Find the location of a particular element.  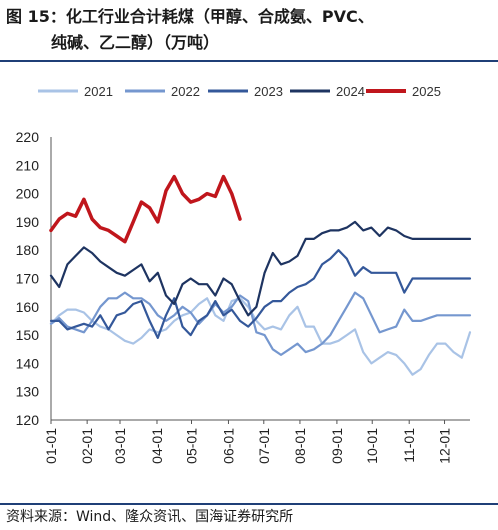

legend-label-2022: 2022 is located at coordinates (185, 91).